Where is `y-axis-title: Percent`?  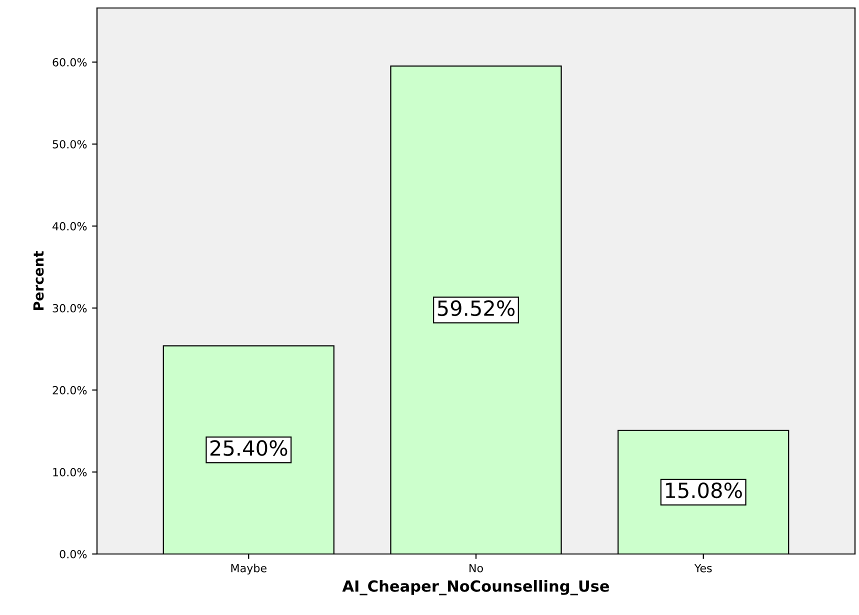 y-axis-title: Percent is located at coordinates (38, 280).